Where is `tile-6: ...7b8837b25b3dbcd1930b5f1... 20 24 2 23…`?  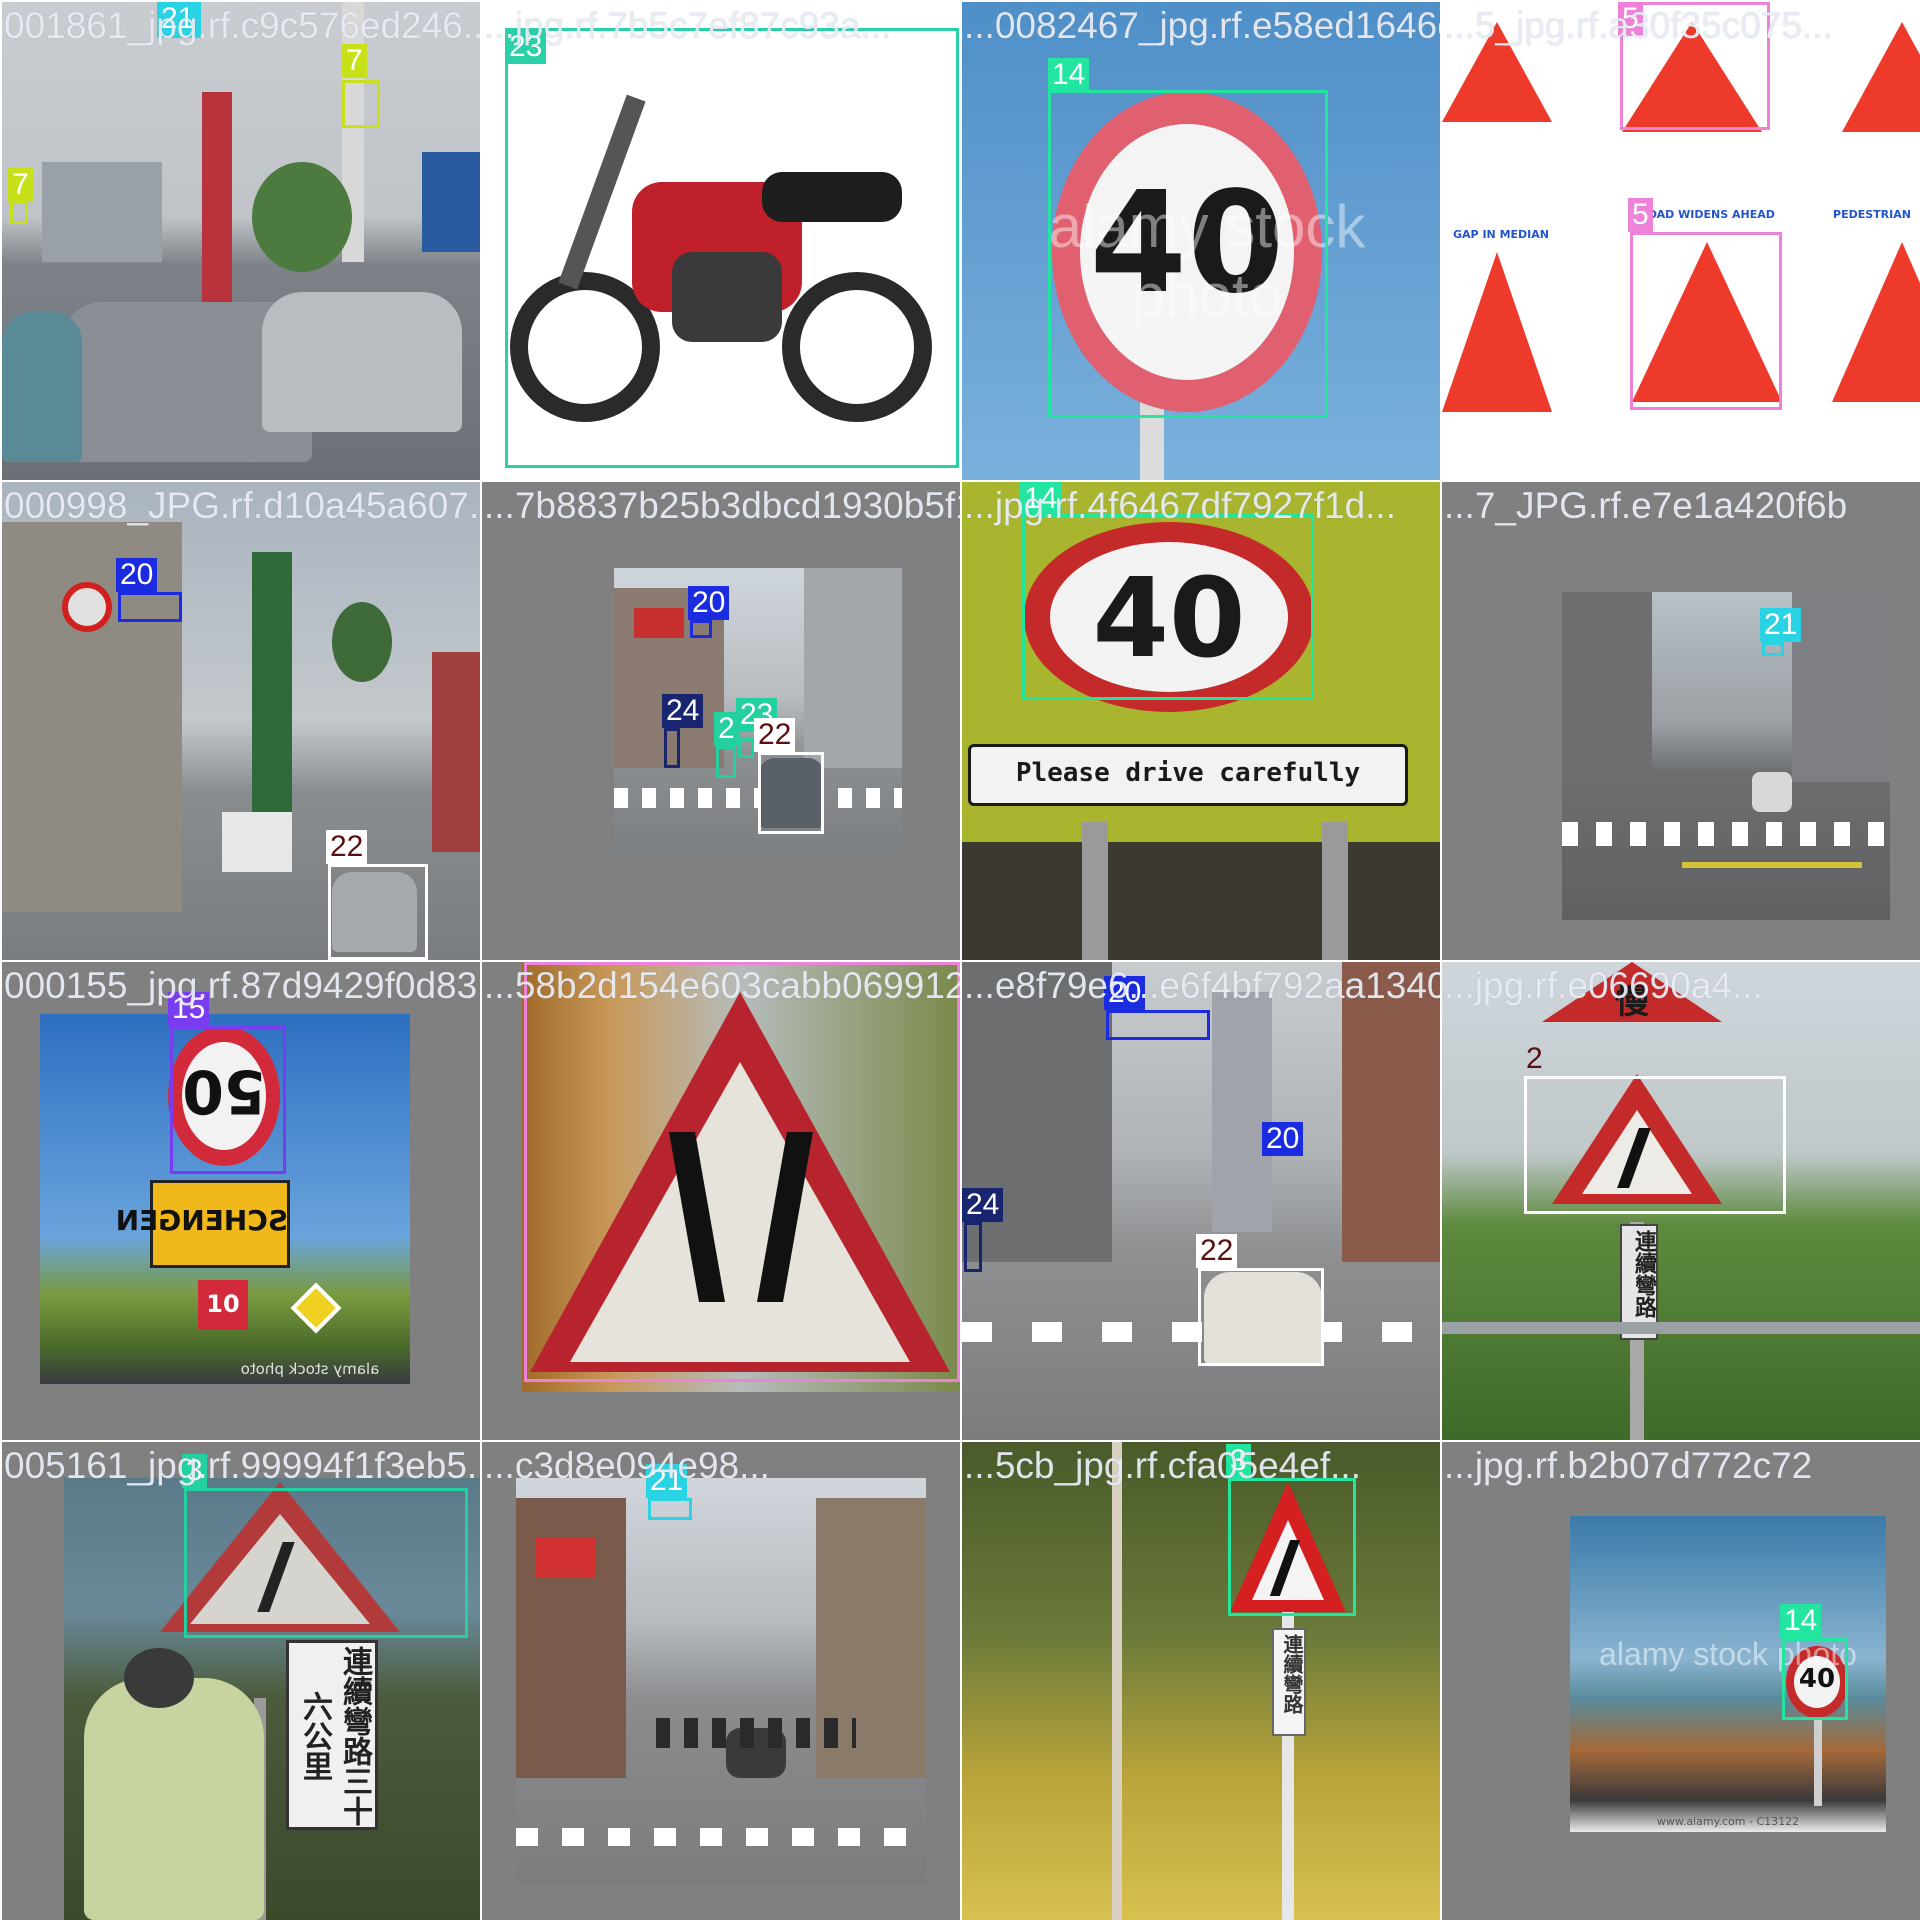 tile-6: ...7b8837b25b3dbcd1930b5f1... 20 24 2 23… is located at coordinates (721, 721).